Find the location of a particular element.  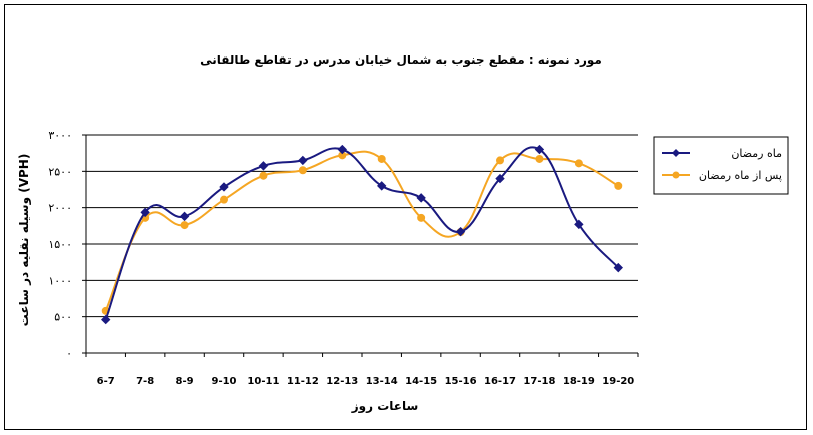

x-tick-label: 18-19 is located at coordinates (579, 381).